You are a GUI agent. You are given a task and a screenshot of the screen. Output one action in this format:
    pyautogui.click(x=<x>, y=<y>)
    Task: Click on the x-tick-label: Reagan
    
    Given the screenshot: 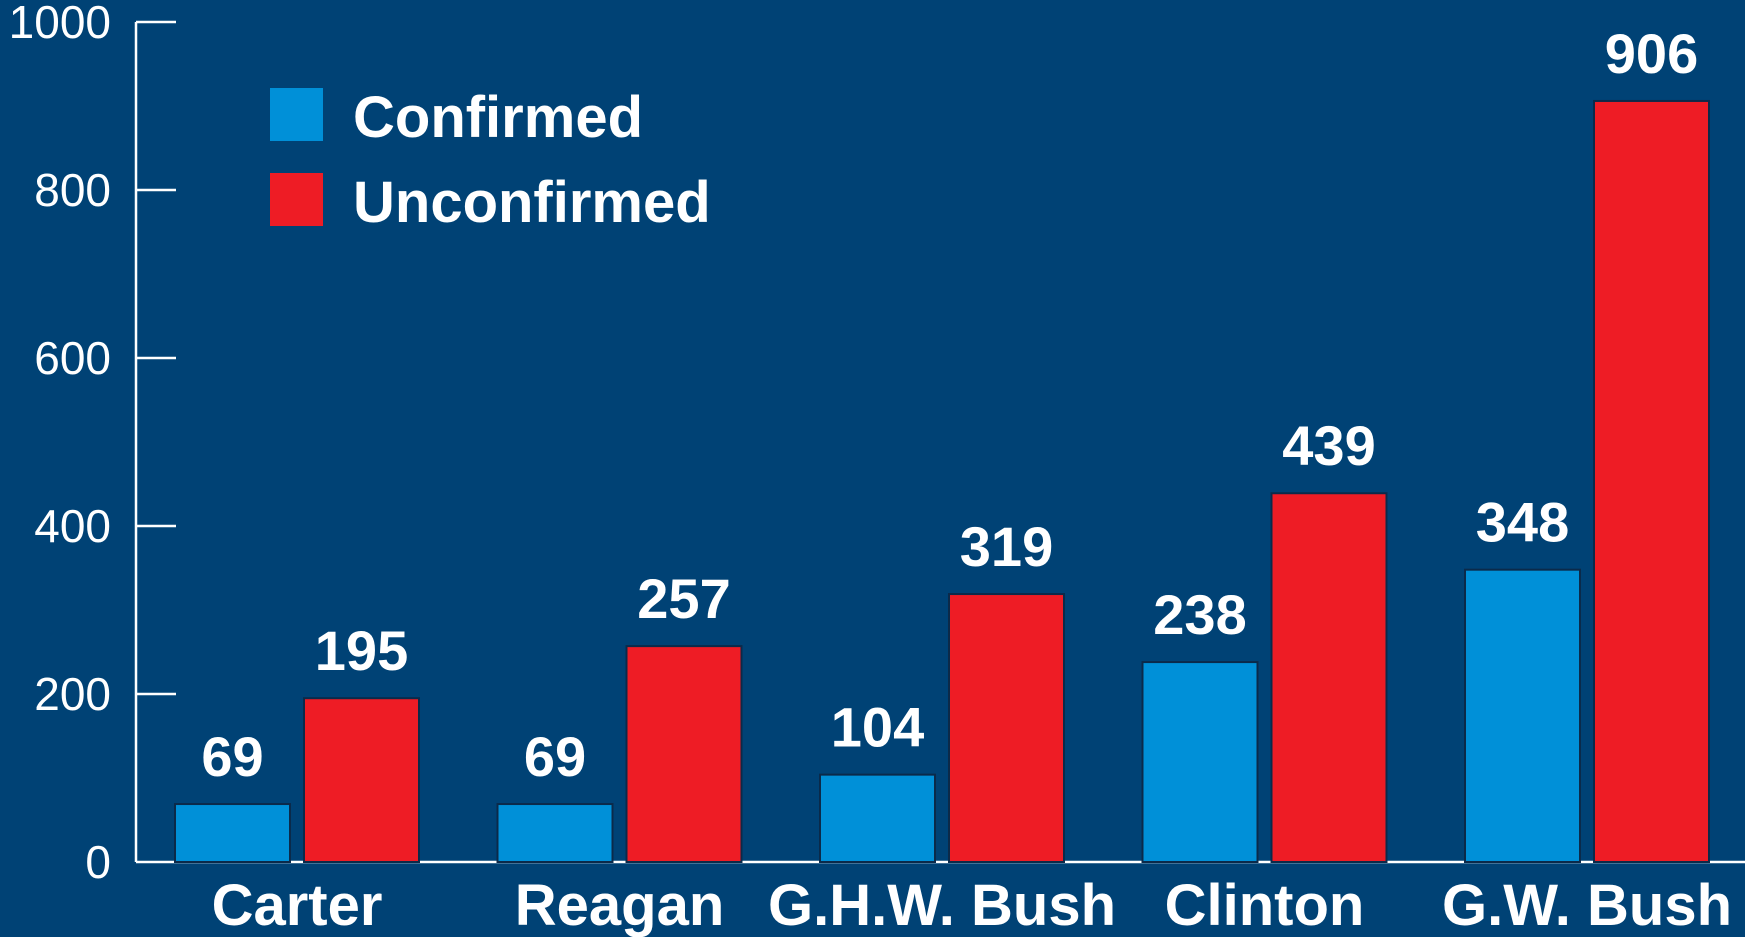 What is the action you would take?
    pyautogui.click(x=620, y=905)
    